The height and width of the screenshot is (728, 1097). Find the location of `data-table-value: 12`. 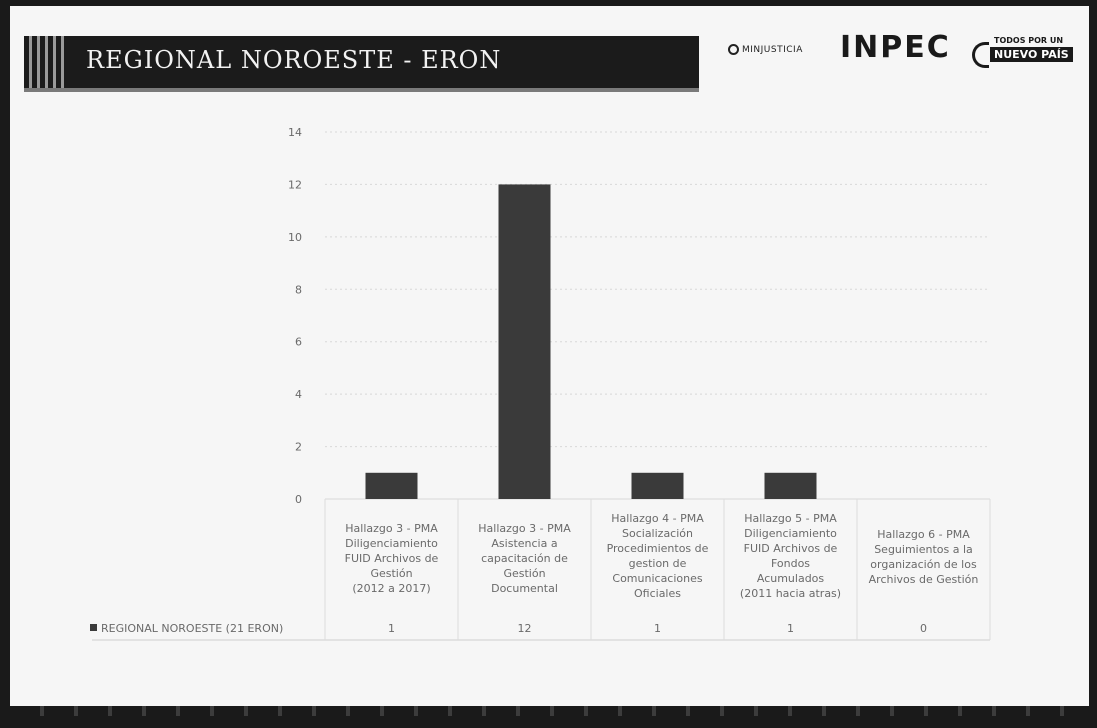

data-table-value: 12 is located at coordinates (525, 628).